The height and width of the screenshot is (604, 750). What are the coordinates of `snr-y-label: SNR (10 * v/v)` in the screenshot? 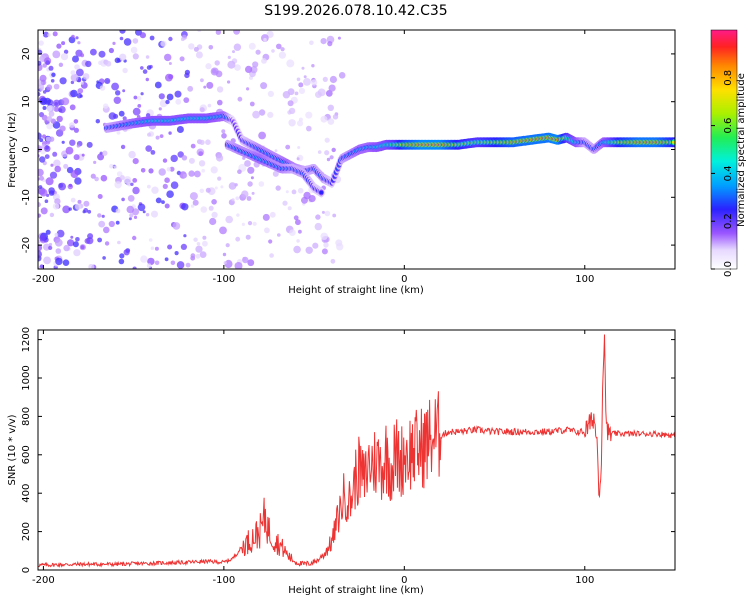 It's located at (12, 449).